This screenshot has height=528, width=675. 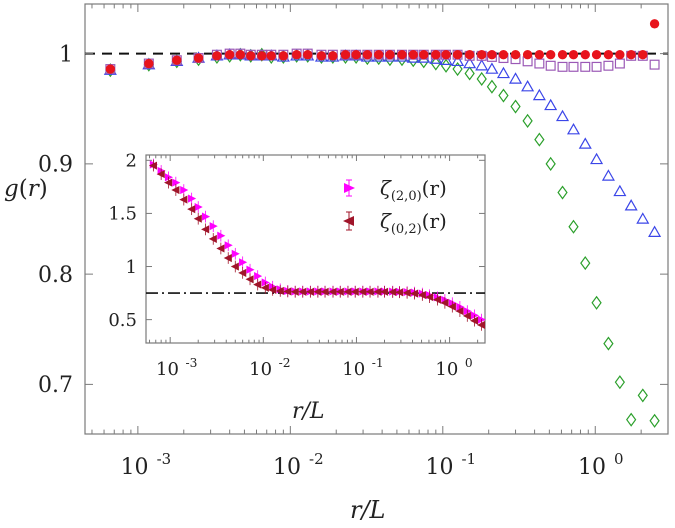 What do you see at coordinates (55, 275) in the screenshot?
I see `y-tick-label: 0.8` at bounding box center [55, 275].